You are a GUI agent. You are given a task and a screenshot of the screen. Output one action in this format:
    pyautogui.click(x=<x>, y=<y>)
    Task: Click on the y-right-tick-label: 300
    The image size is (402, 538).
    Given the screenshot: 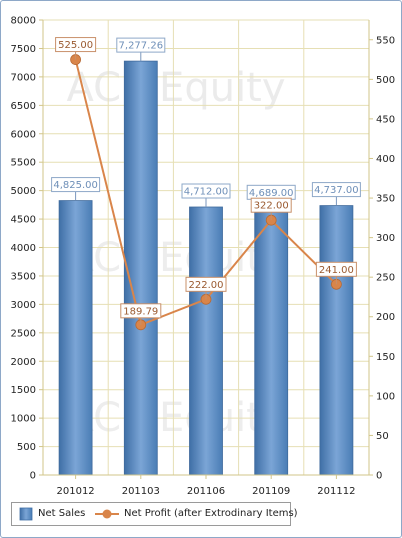 What is the action you would take?
    pyautogui.click(x=385, y=238)
    